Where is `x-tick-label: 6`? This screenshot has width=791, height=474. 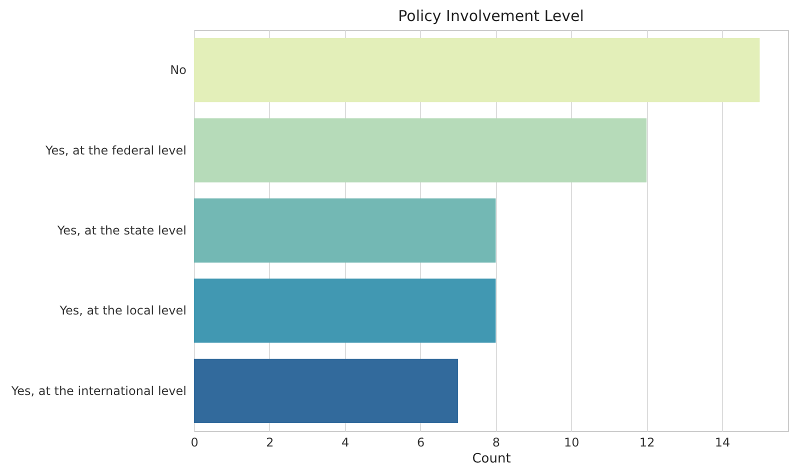 x-tick-label: 6 is located at coordinates (420, 443).